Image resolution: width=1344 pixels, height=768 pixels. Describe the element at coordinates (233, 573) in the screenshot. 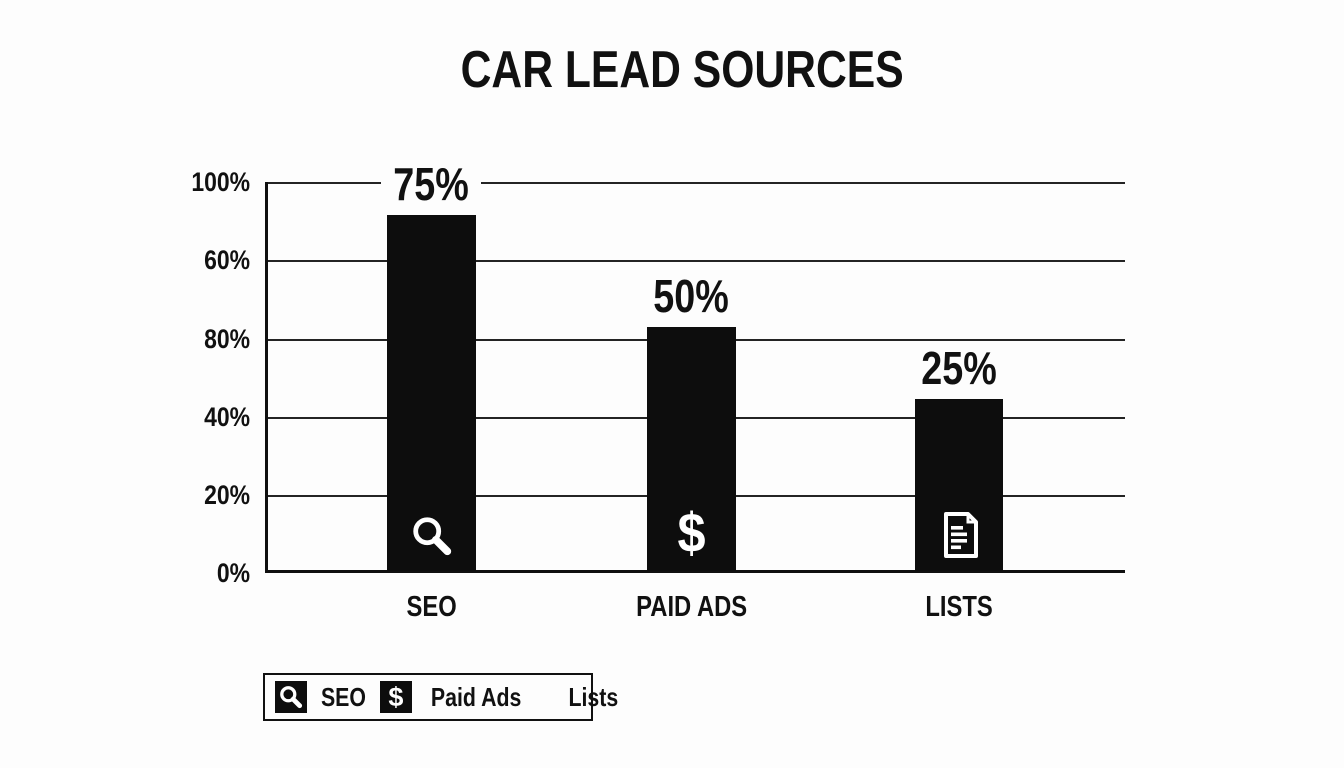

I see `y-tick-label: 0%` at that location.